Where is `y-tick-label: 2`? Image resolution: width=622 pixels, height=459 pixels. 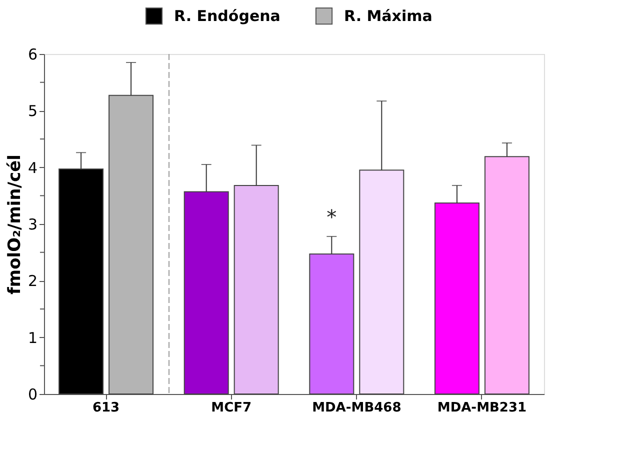 y-tick-label: 2 is located at coordinates (33, 281).